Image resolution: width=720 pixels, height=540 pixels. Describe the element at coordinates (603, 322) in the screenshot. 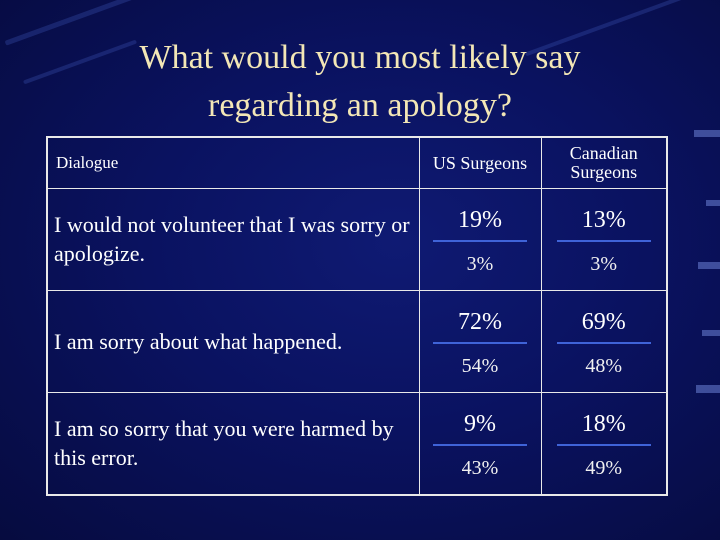

I see `canadian-top-value: 69%` at that location.